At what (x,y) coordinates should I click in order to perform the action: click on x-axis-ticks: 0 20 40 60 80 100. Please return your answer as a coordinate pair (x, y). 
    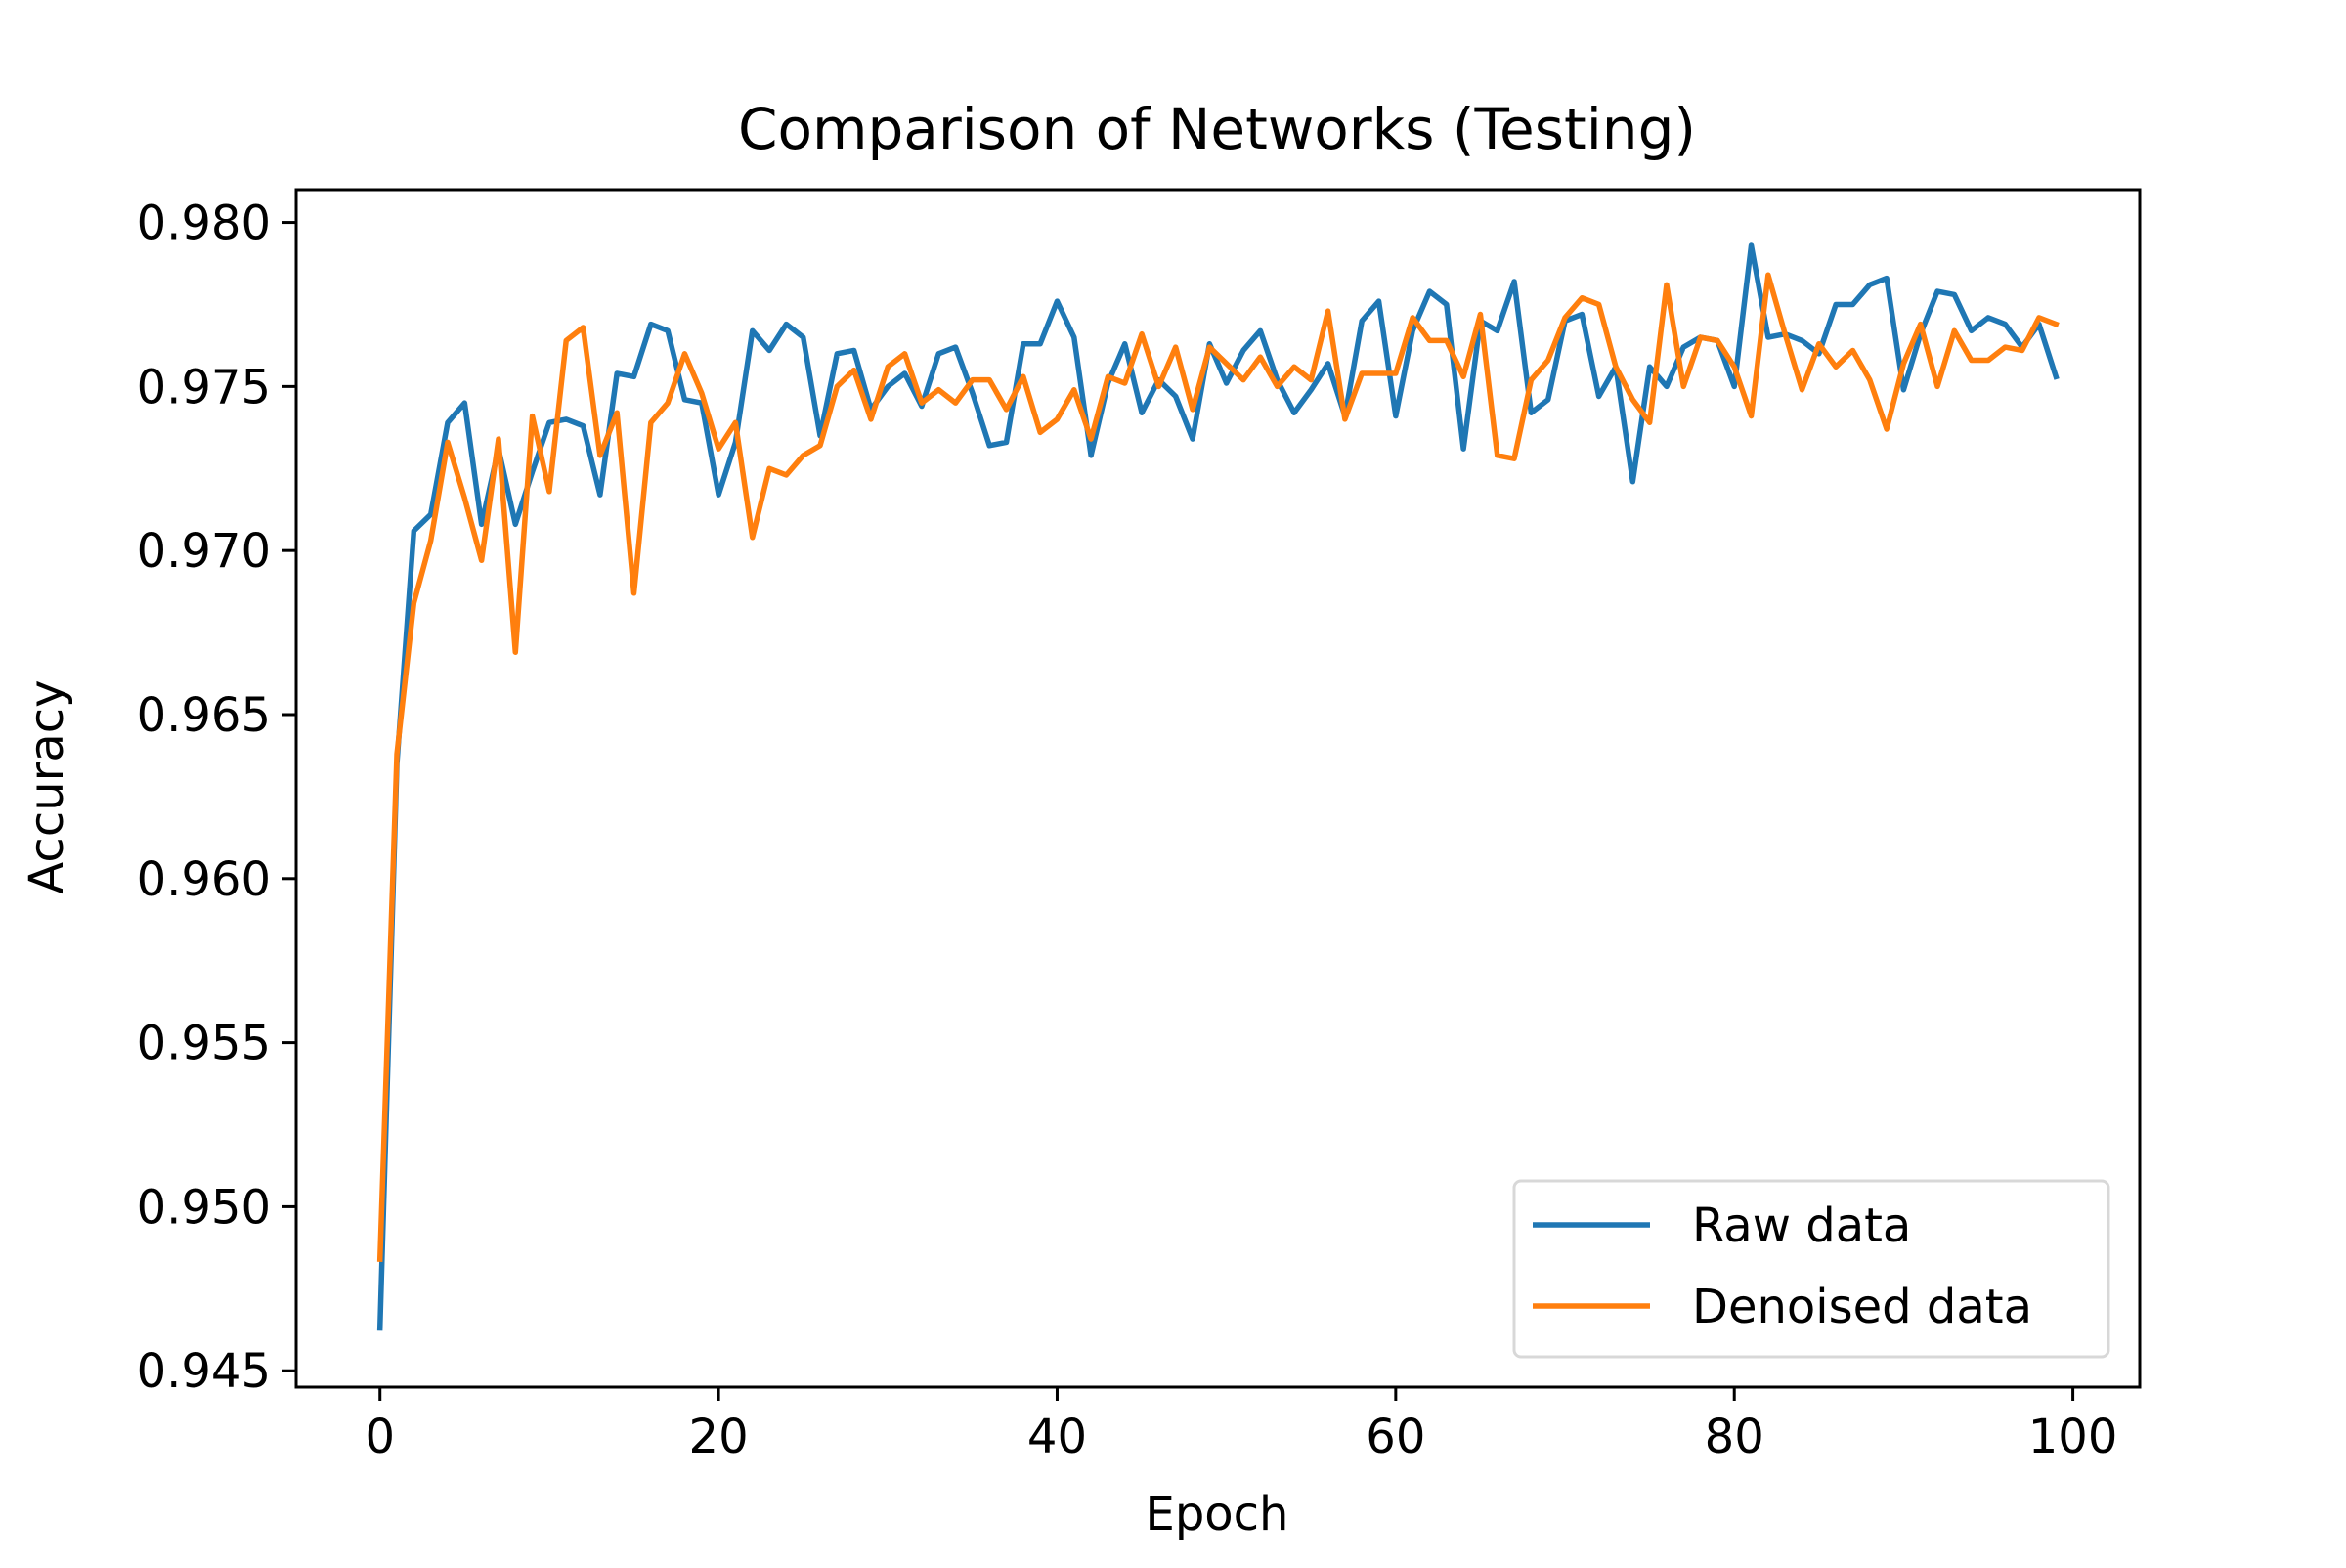
    Looking at the image, I should click on (1241, 1426).